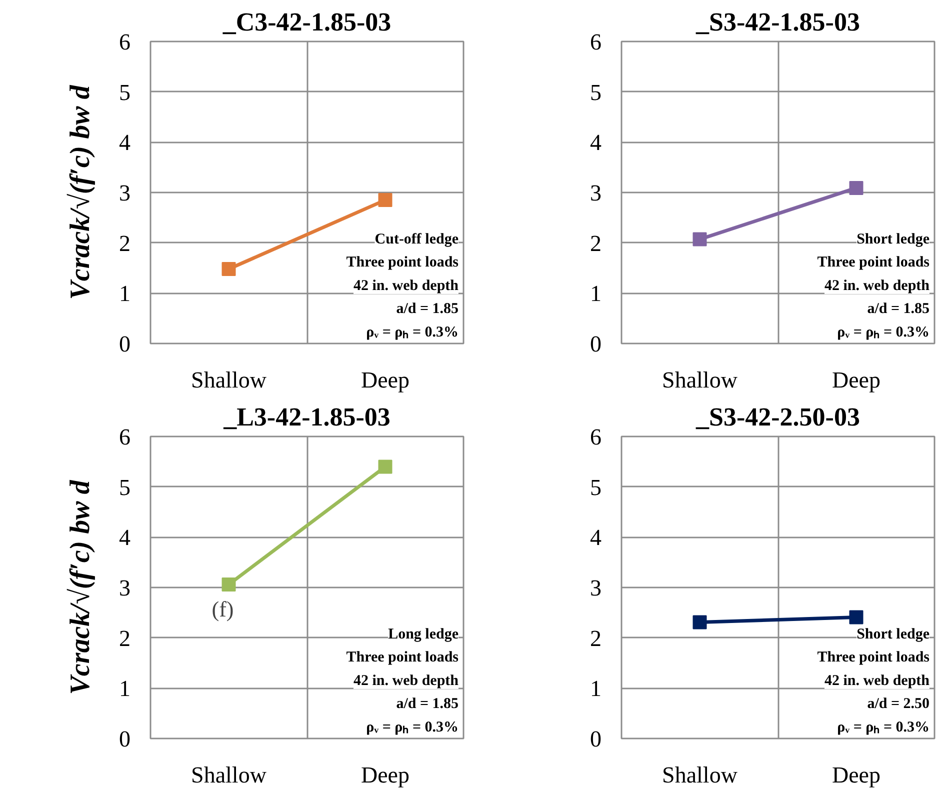 This screenshot has height=791, width=943. Describe the element at coordinates (307, 22) in the screenshot. I see `chart-title: _C3-42-1.85-03` at that location.